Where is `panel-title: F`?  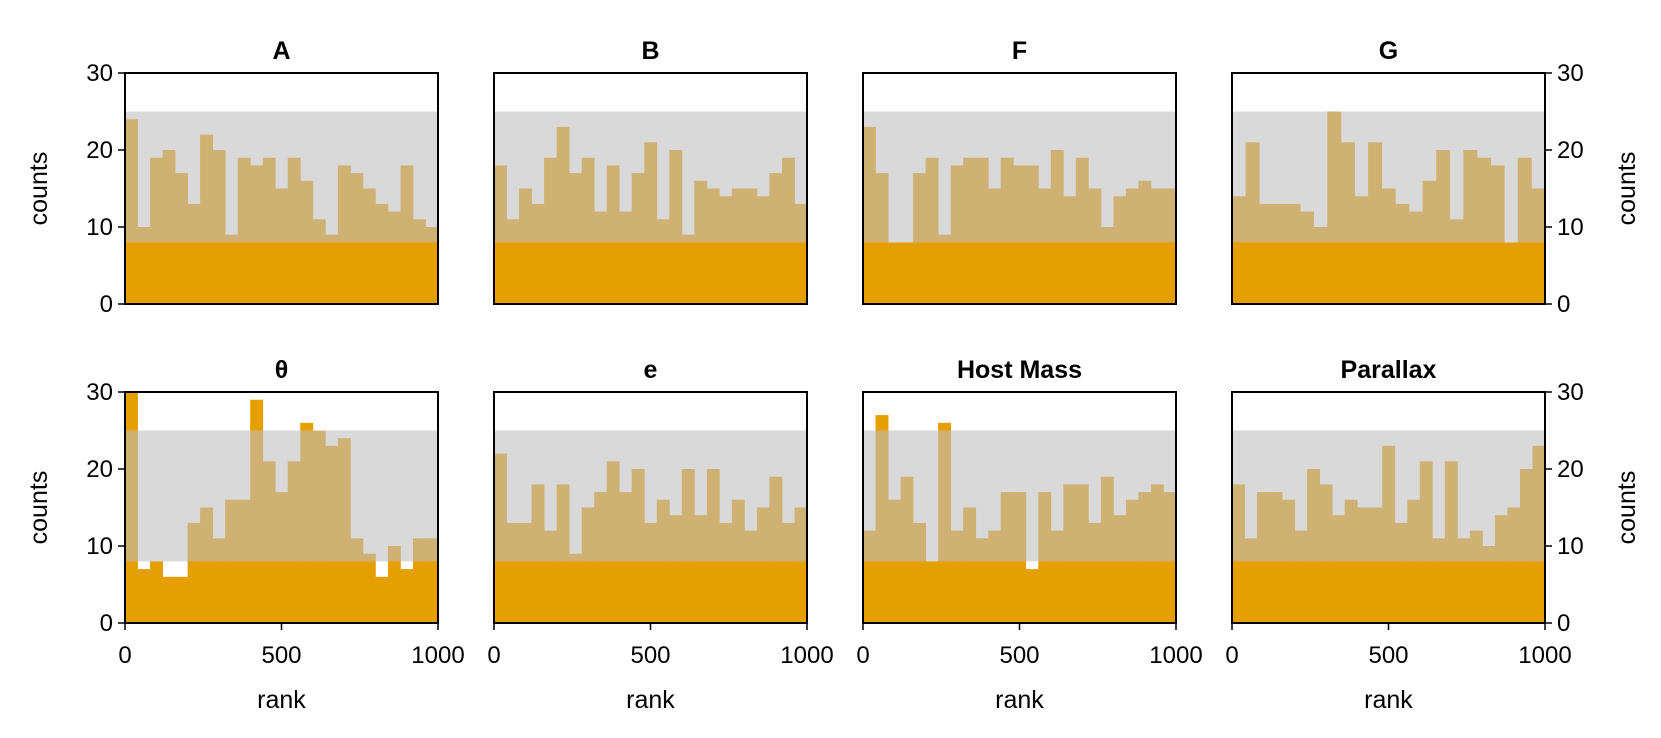 panel-title: F is located at coordinates (1019, 51).